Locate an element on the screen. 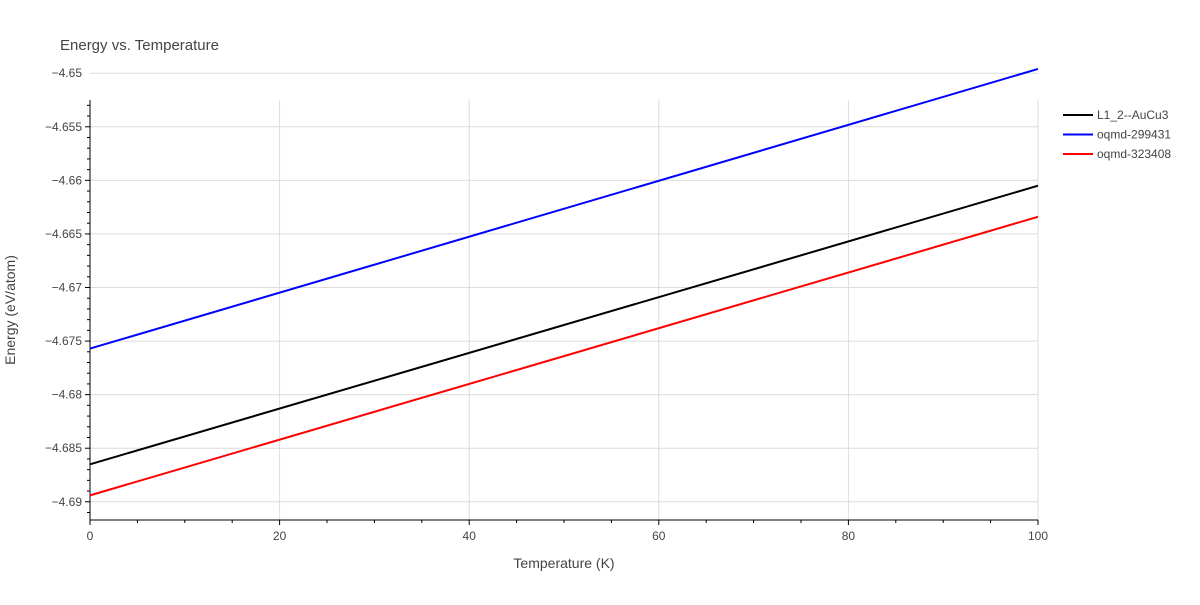  x-tick-label: 60 is located at coordinates (659, 536).